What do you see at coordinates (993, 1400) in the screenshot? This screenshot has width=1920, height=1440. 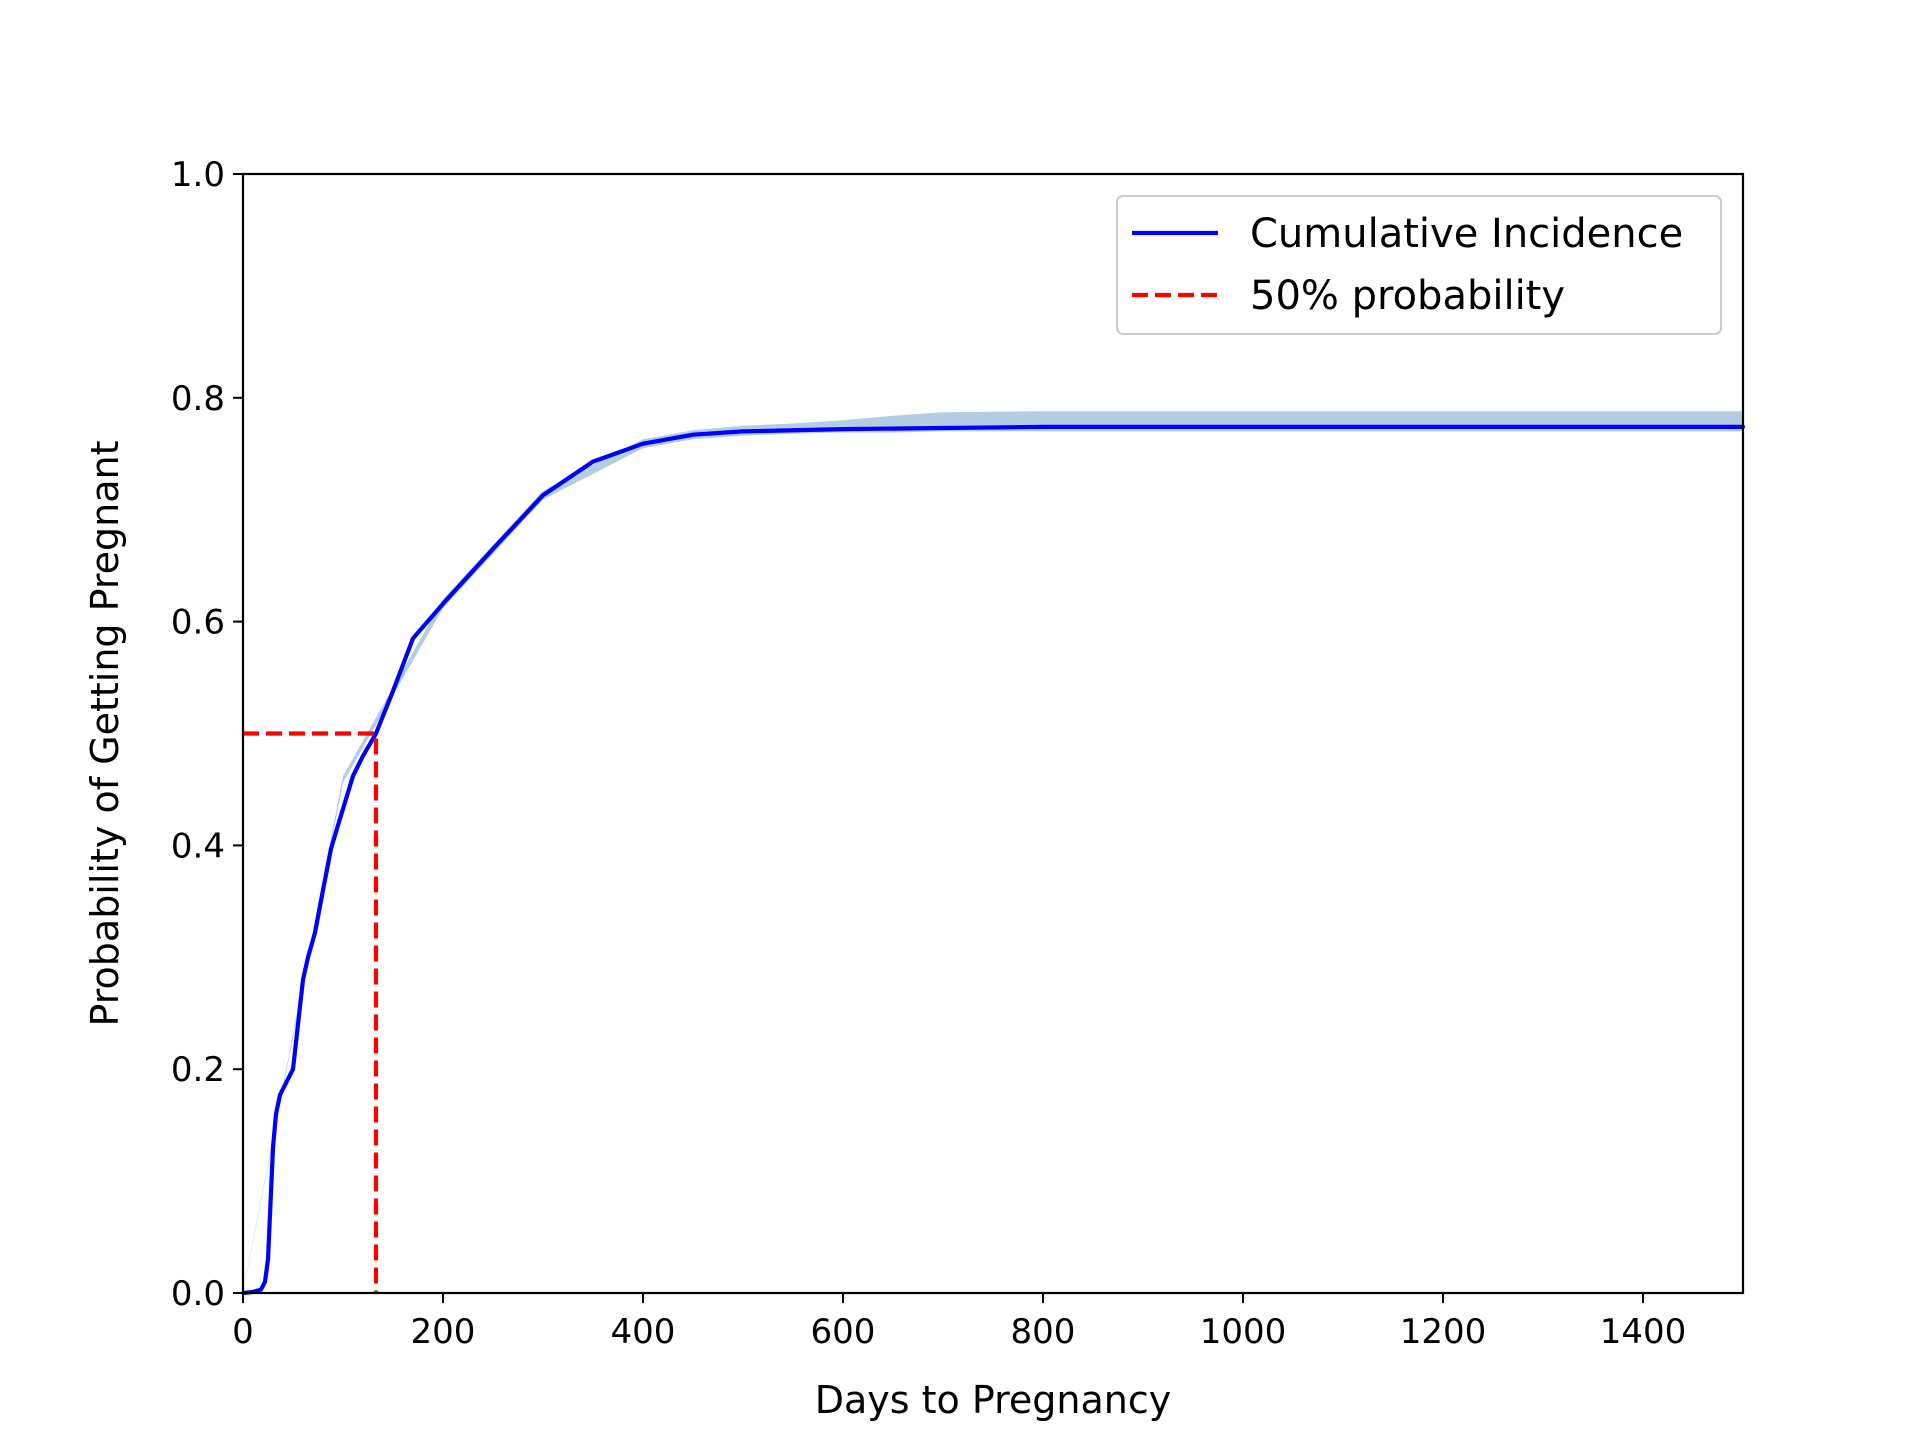 I see `x-axis-label: Days to Pregnancy` at bounding box center [993, 1400].